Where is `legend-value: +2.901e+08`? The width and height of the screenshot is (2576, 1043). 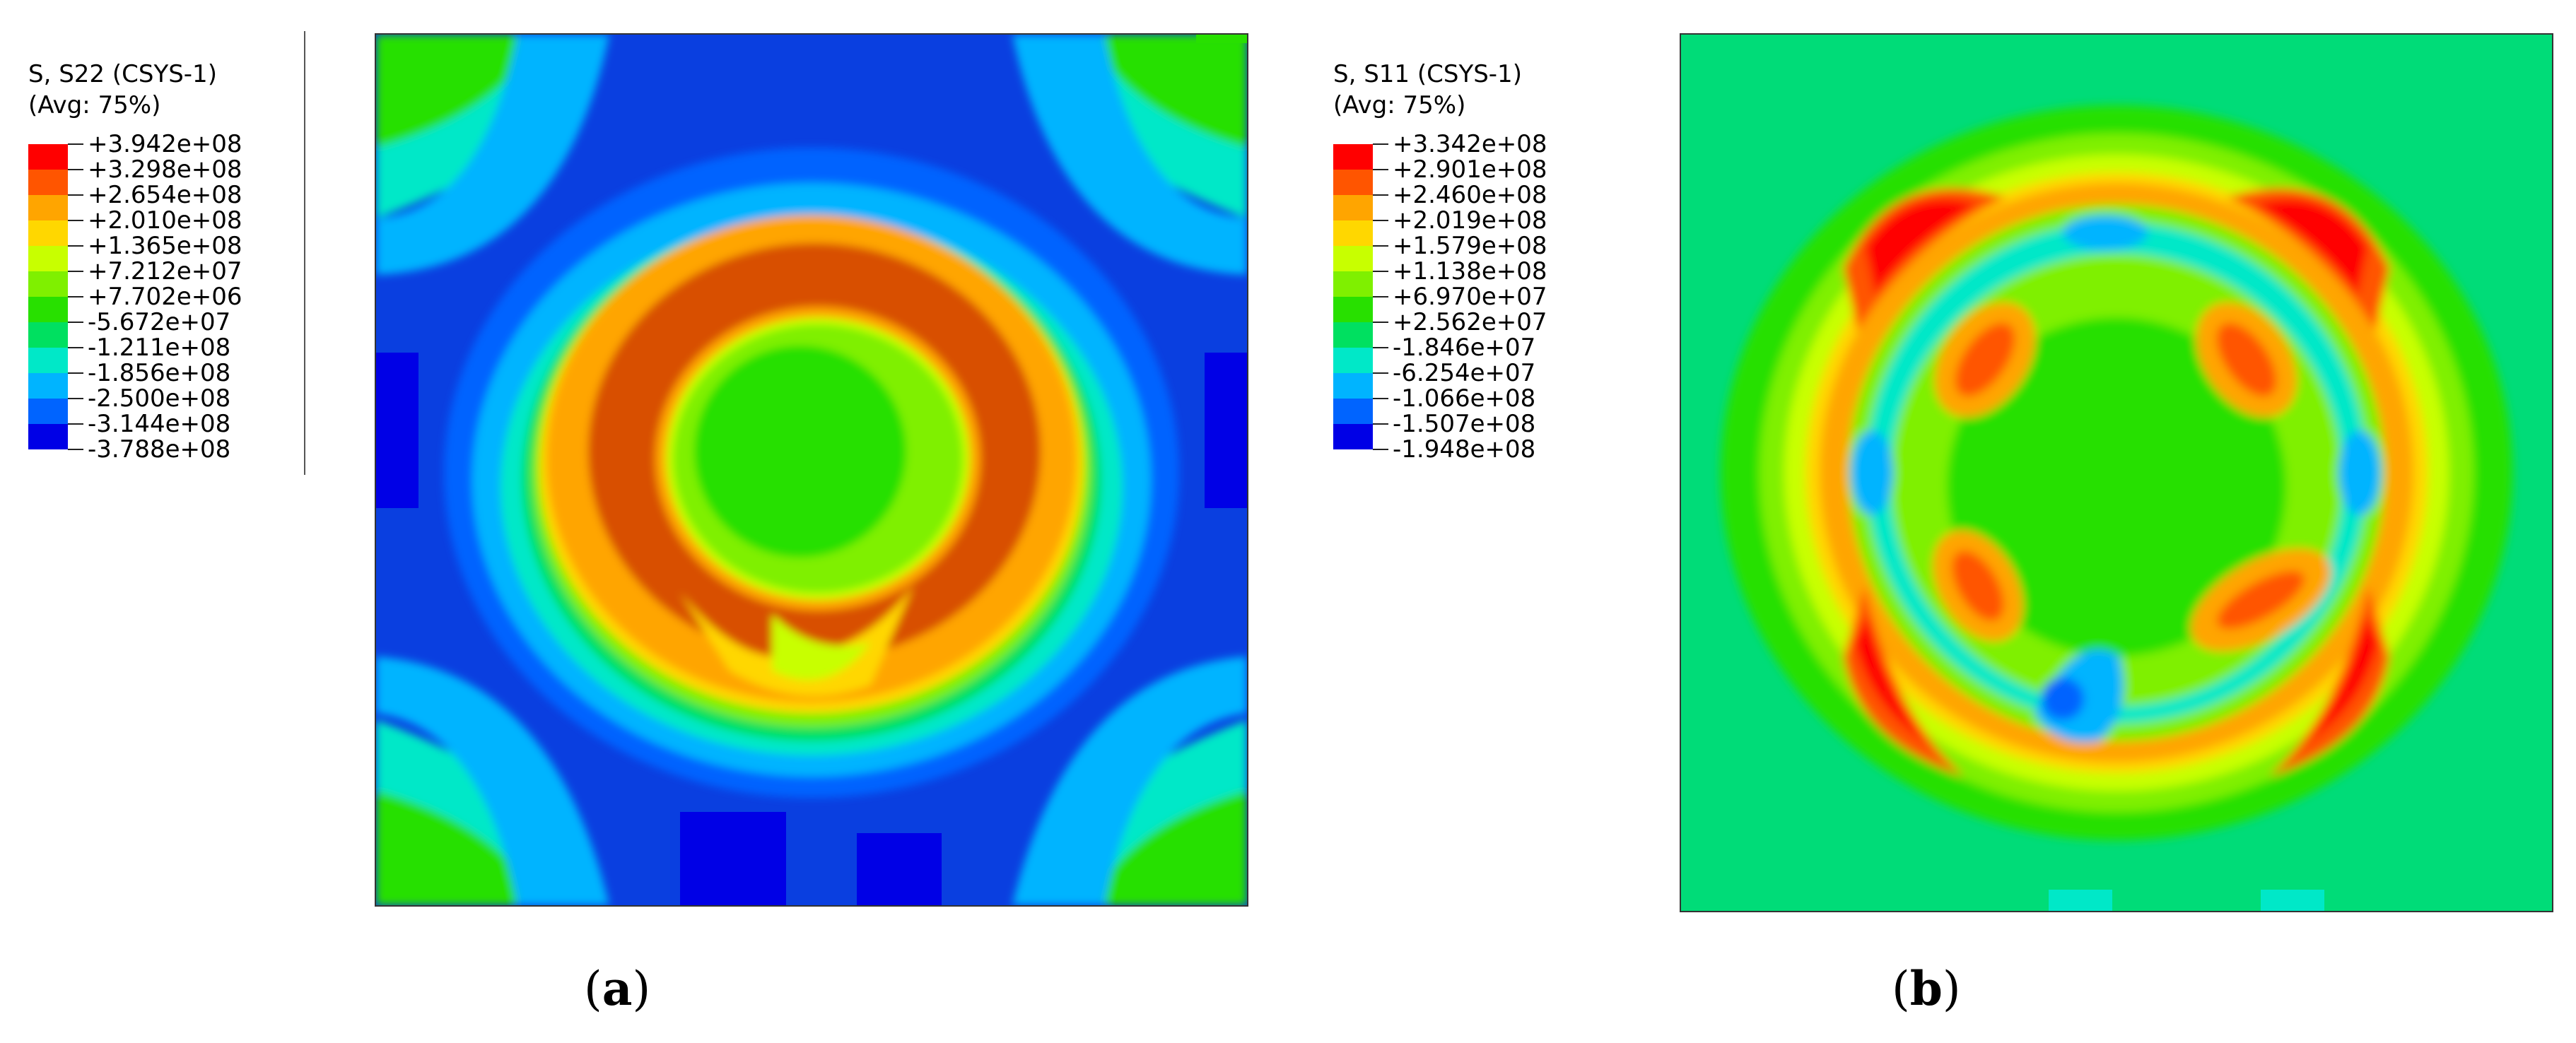 legend-value: +2.901e+08 is located at coordinates (1470, 169).